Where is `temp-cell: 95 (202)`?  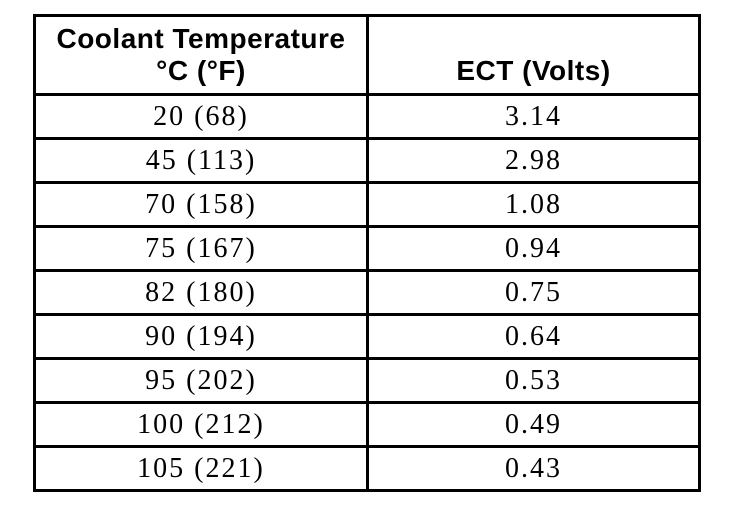
temp-cell: 95 (202) is located at coordinates (201, 380).